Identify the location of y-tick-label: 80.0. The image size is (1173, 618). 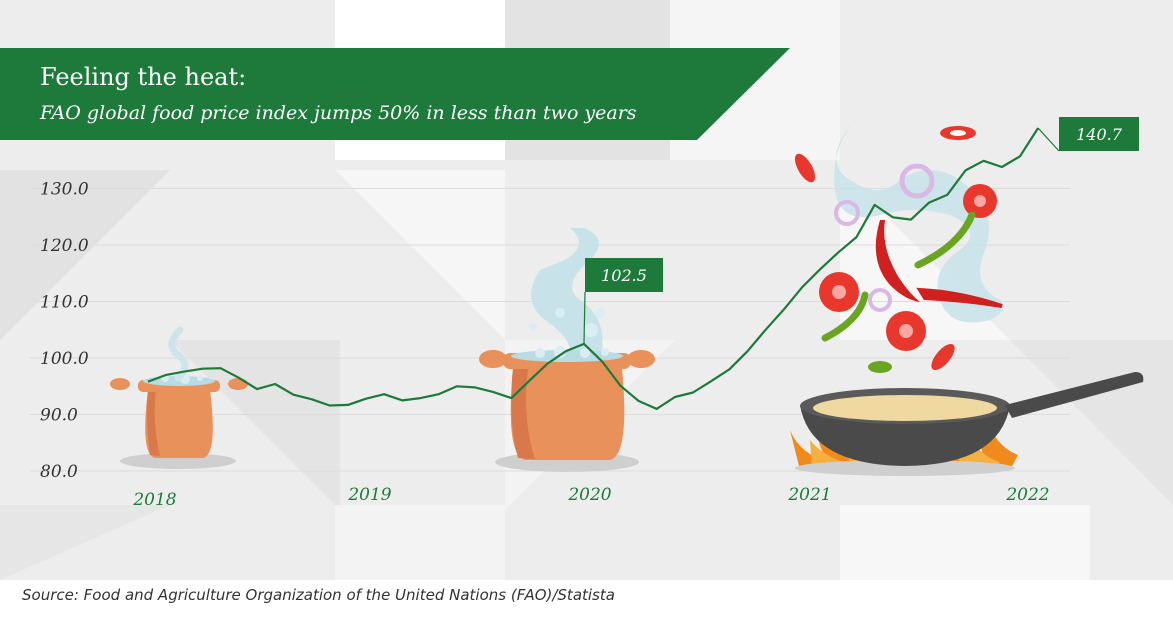
(59, 472).